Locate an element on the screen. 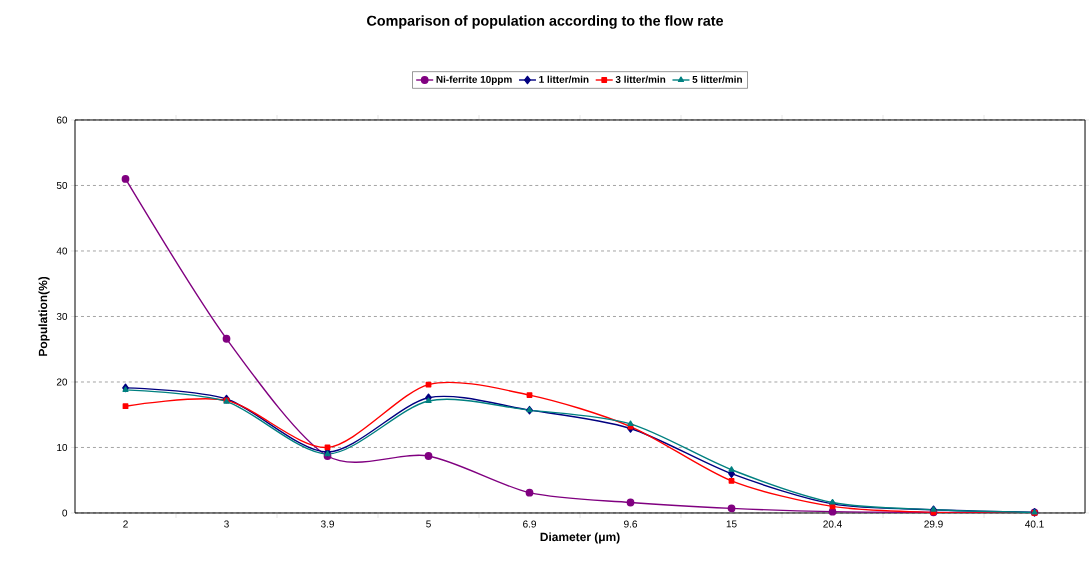 This screenshot has width=1091, height=586. legend-label: Ni-ferrite 10ppm is located at coordinates (474, 80).